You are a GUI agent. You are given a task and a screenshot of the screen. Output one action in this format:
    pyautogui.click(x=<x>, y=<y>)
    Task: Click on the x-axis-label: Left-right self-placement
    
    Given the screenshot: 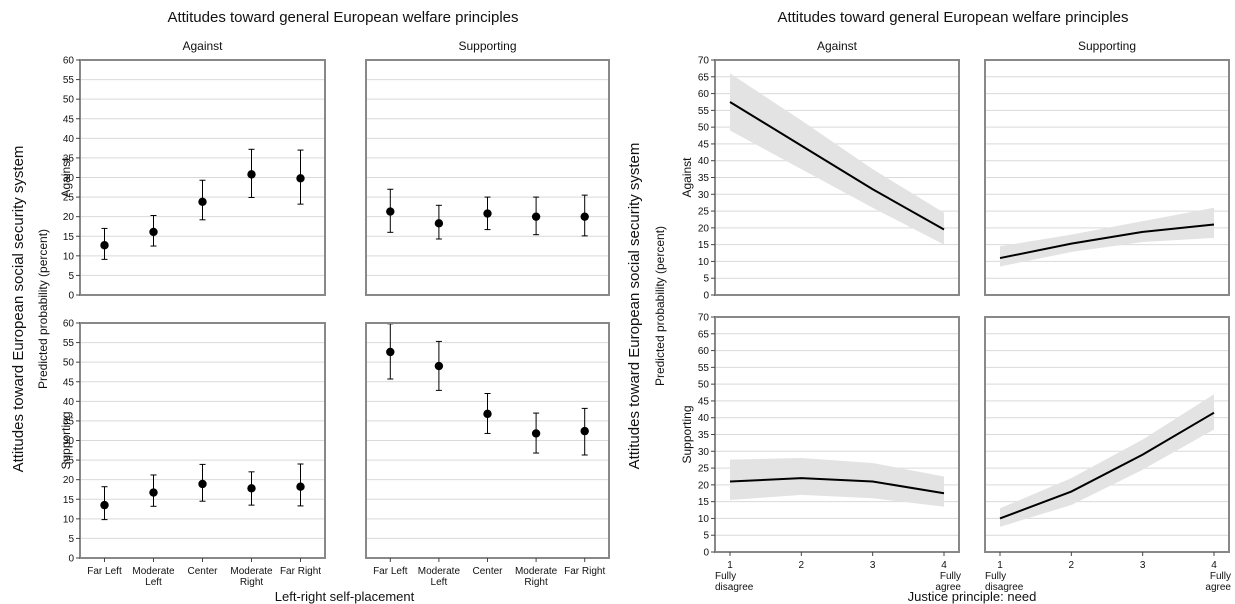 What is the action you would take?
    pyautogui.click(x=345, y=596)
    